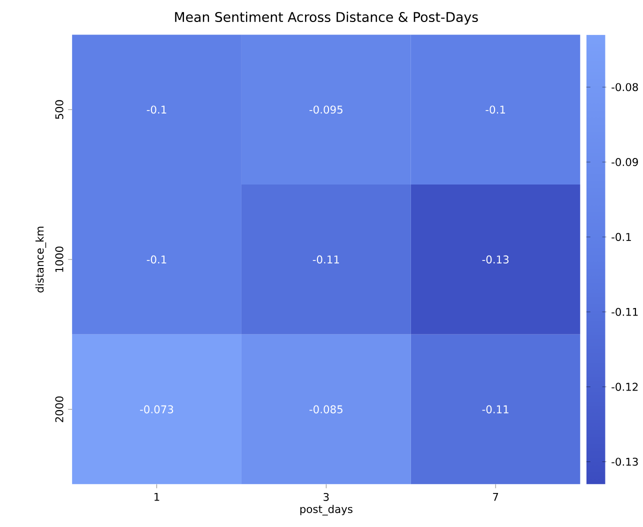 This screenshot has height=527, width=643. Describe the element at coordinates (325, 110) in the screenshot. I see `data-label: -0.095` at that location.